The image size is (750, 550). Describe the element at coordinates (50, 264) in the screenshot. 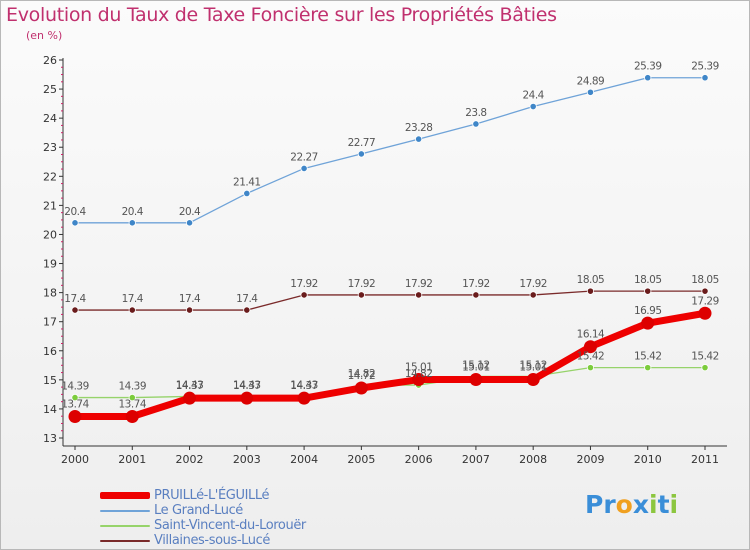

I see `y-tick-label: 19` at that location.